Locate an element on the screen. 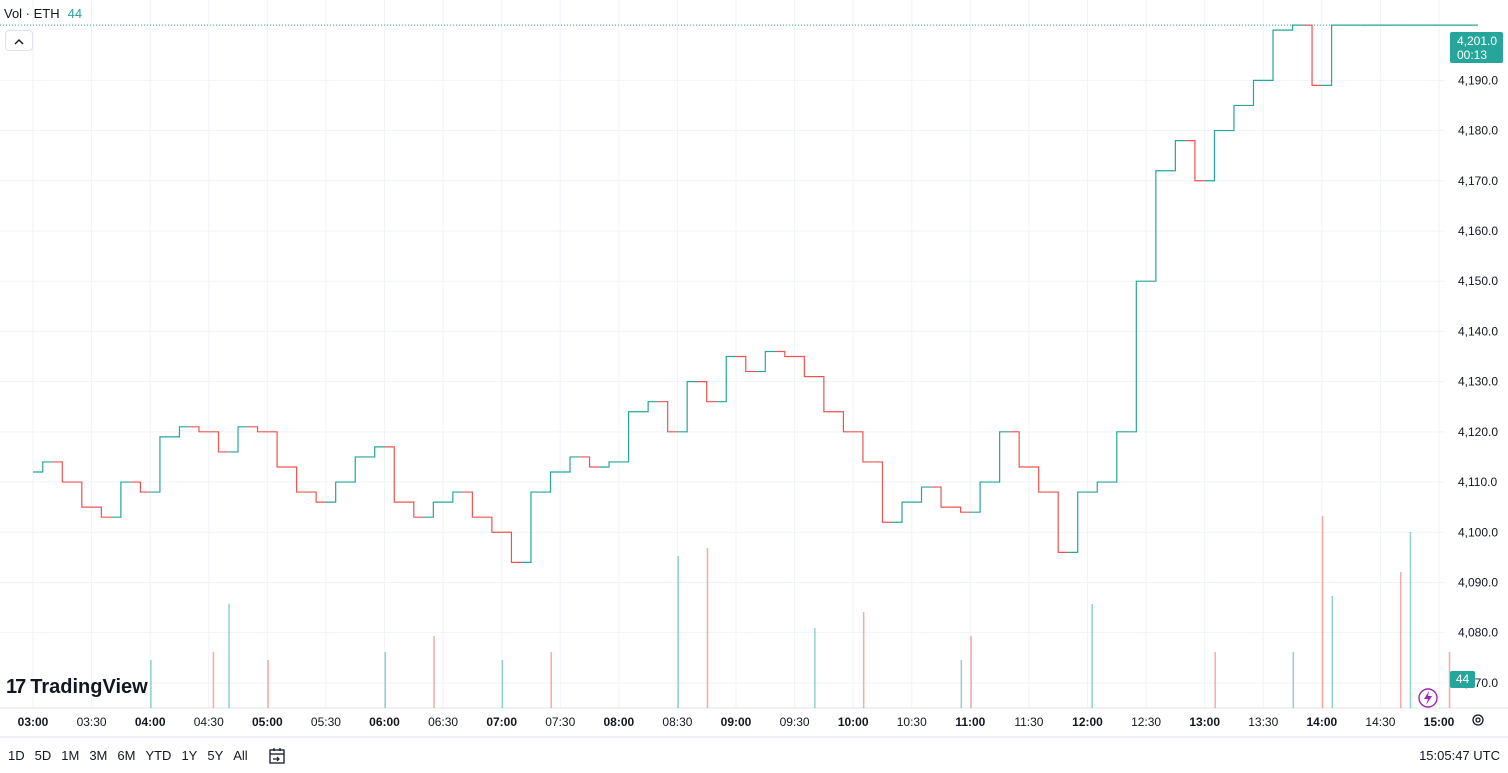  range-button-1m: 1M is located at coordinates (70, 755).